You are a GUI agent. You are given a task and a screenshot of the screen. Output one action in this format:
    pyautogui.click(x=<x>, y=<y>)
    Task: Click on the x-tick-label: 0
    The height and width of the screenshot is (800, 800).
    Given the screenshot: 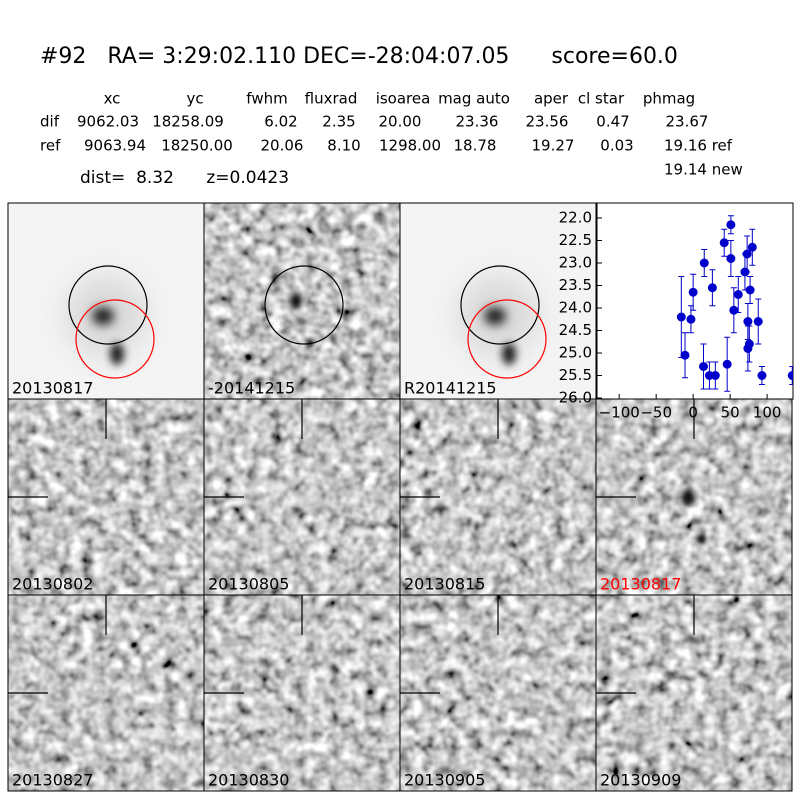 What is the action you would take?
    pyautogui.click(x=693, y=413)
    